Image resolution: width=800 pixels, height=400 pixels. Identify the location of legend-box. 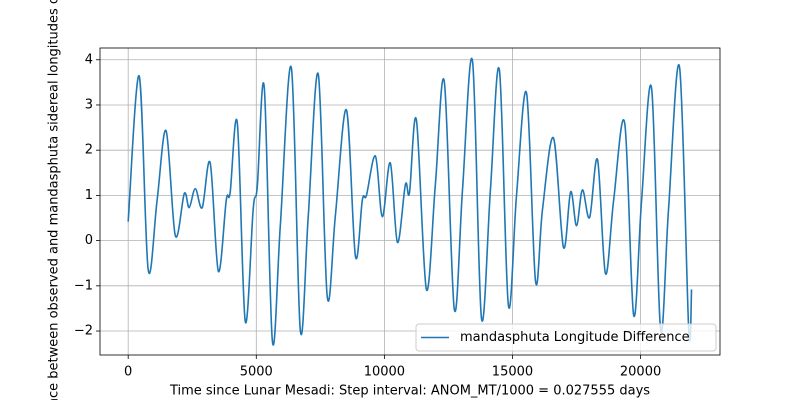
(566, 337).